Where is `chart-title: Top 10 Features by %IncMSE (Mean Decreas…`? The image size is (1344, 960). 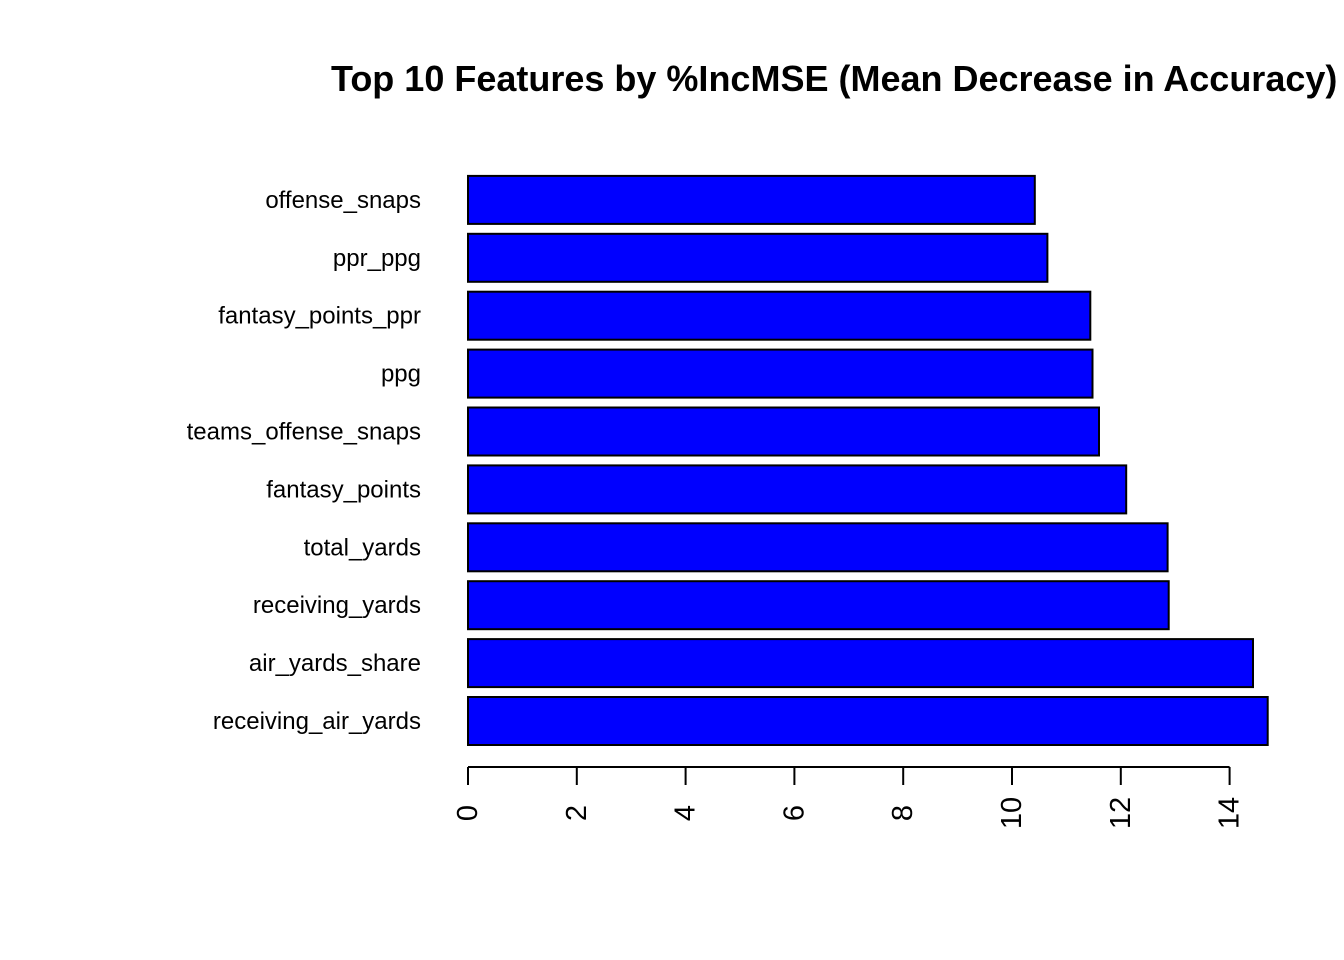
chart-title: Top 10 Features by %IncMSE (Mean Decreas… is located at coordinates (834, 78).